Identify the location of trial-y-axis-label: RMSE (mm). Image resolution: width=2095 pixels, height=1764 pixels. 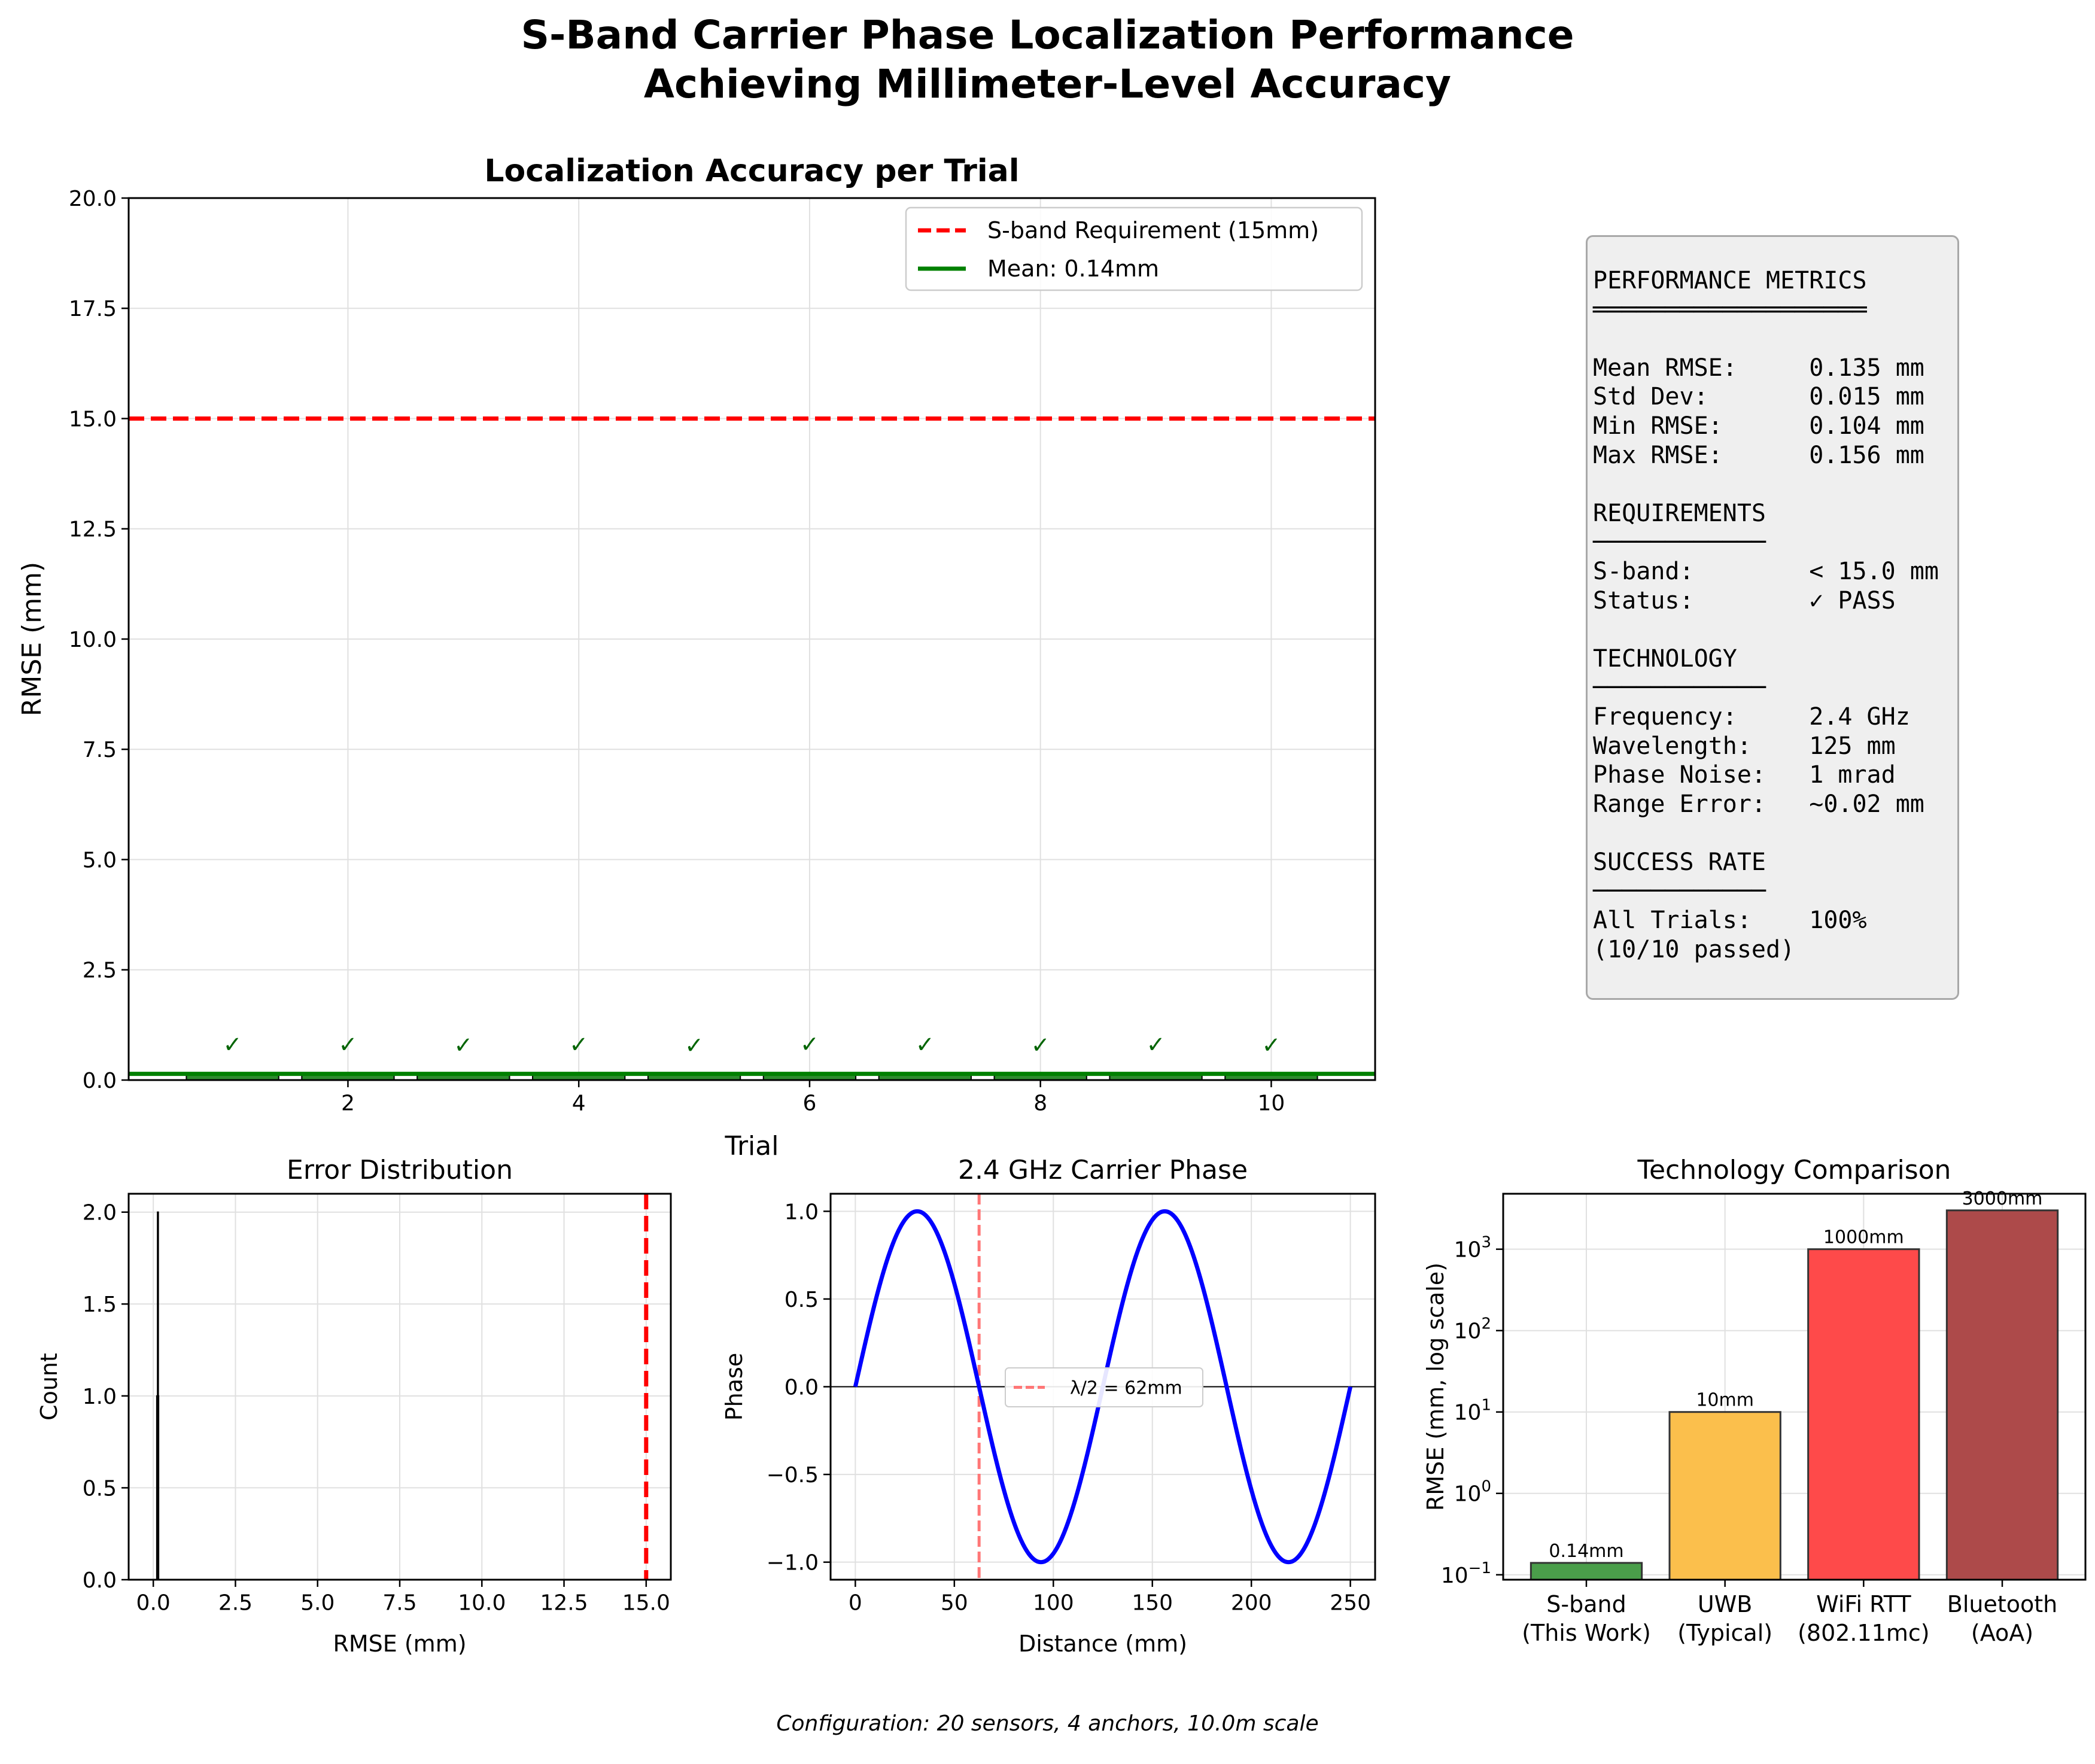
(32, 639).